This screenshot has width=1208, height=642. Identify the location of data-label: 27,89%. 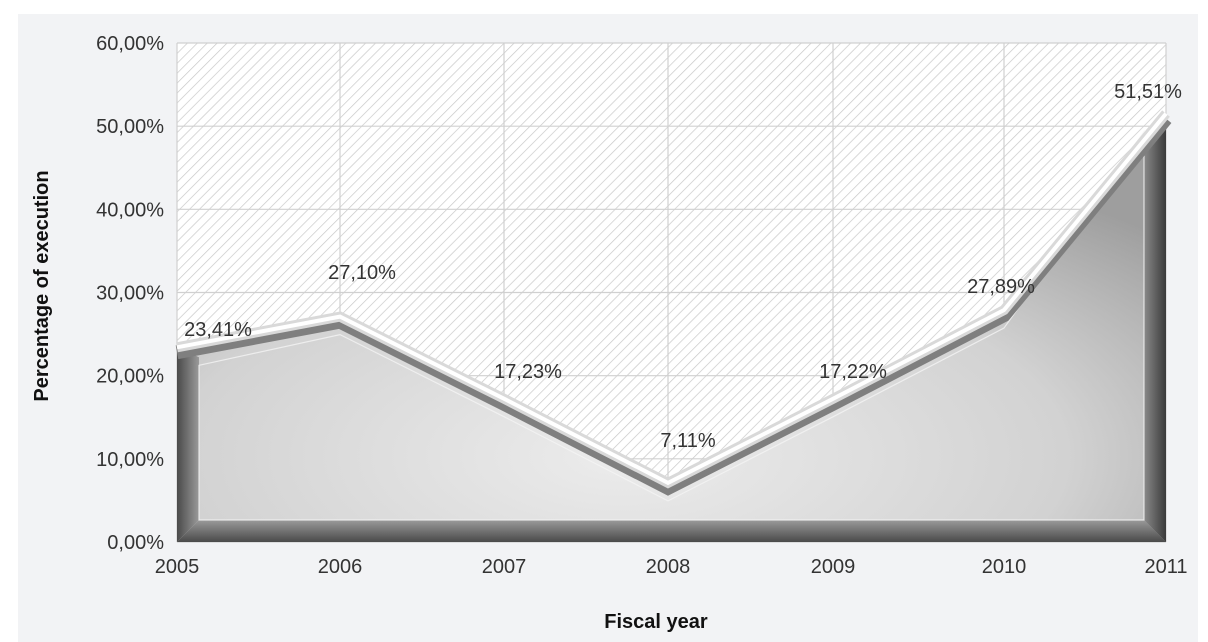
(1001, 287).